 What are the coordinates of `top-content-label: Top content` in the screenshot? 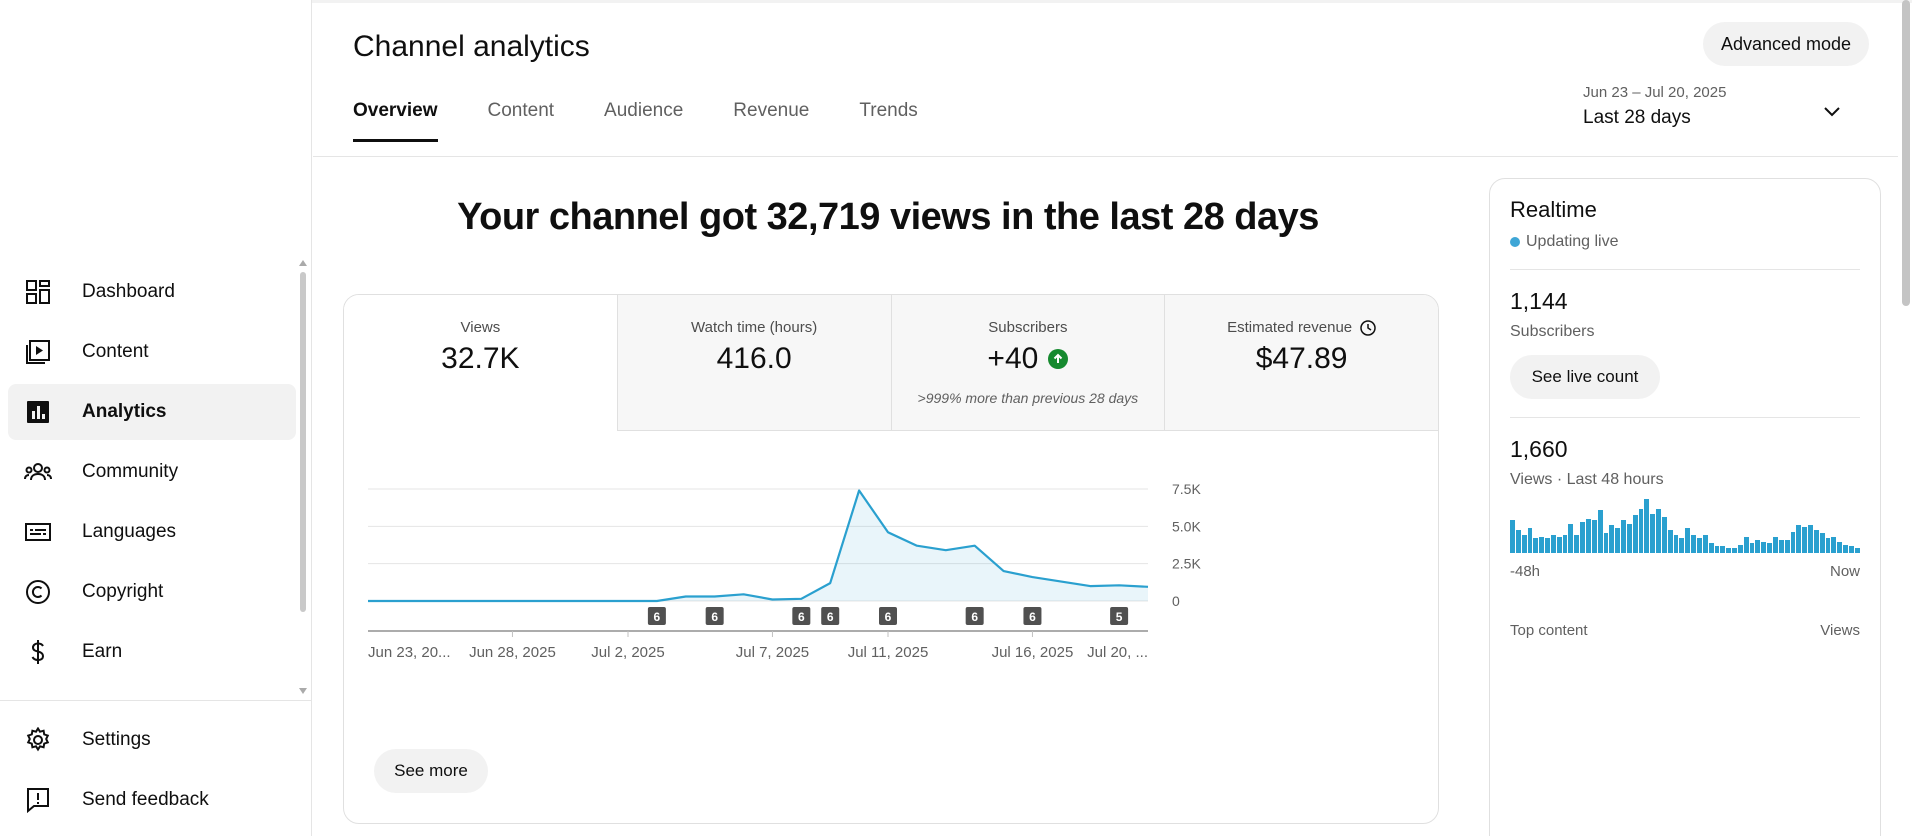 It's located at (1549, 630).